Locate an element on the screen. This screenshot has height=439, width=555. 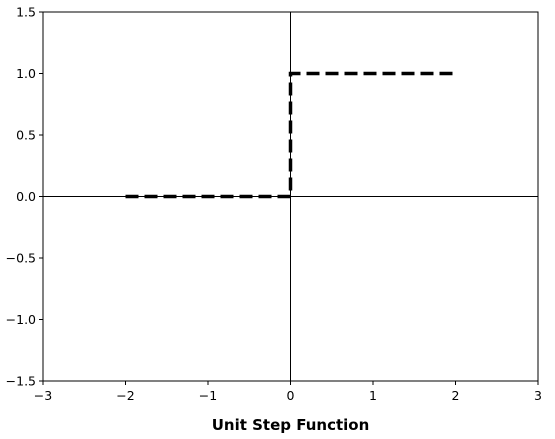
y-tick-label: −0.5 is located at coordinates (21, 258).